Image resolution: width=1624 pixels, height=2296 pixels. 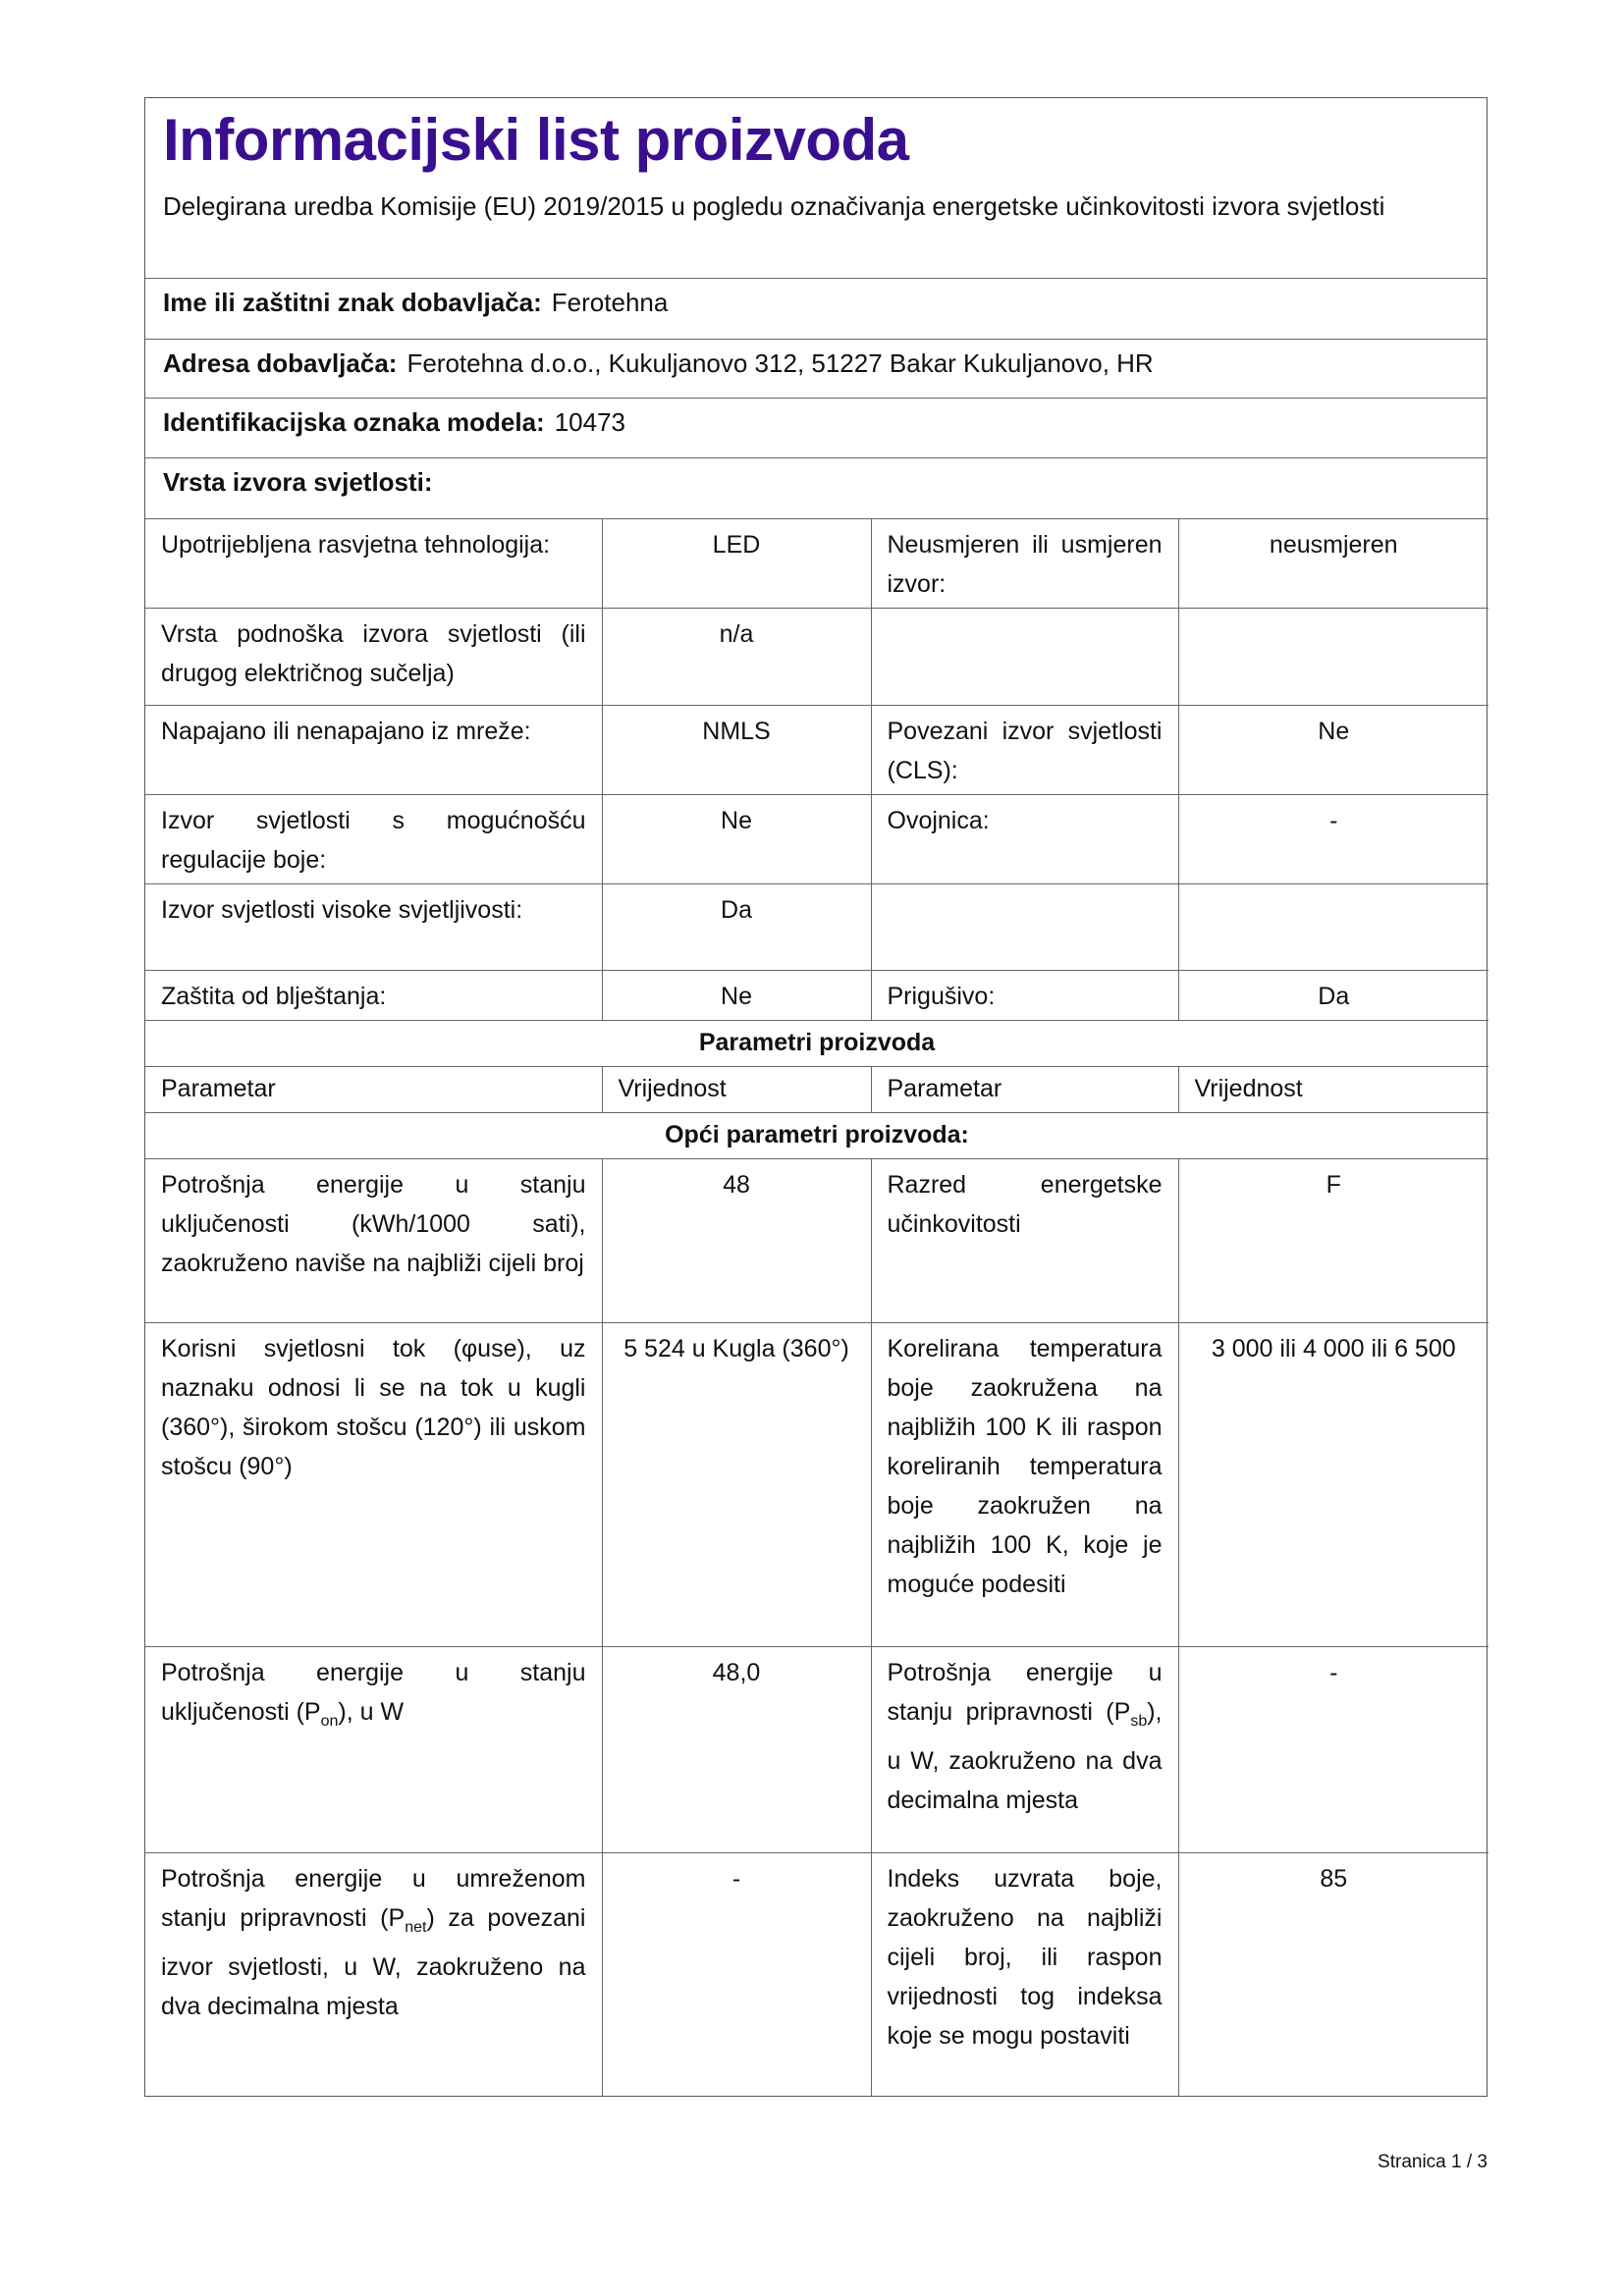 I want to click on light-source-type-row: Vrsta izvora svjetlosti:, so click(x=816, y=488).